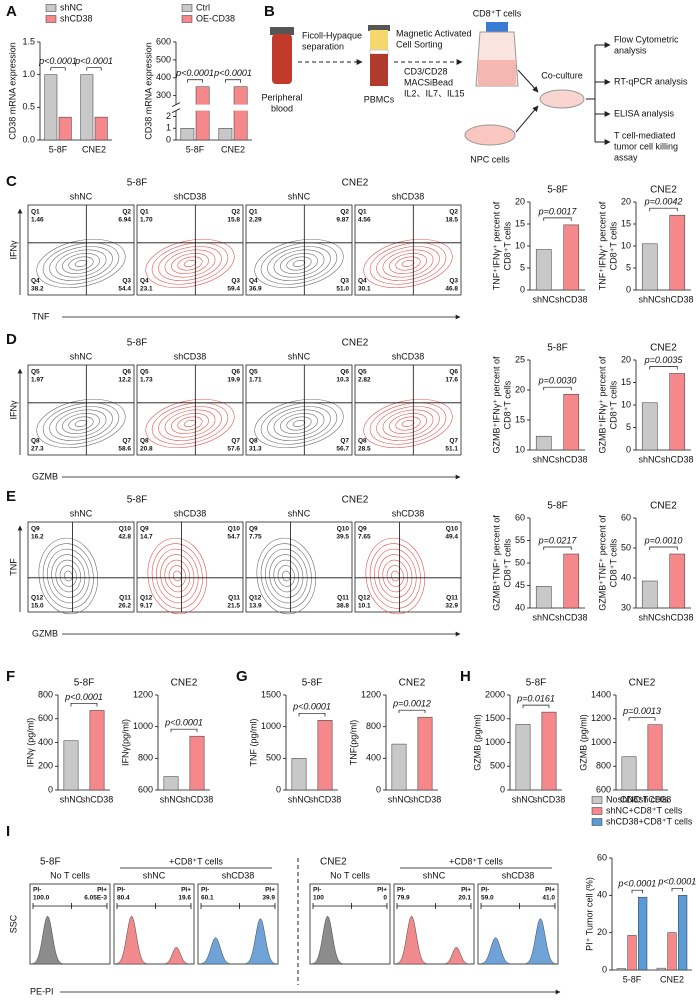 The width and height of the screenshot is (697, 1000). Describe the element at coordinates (602, 932) in the screenshot. I see `y-tick-label: 20` at that location.